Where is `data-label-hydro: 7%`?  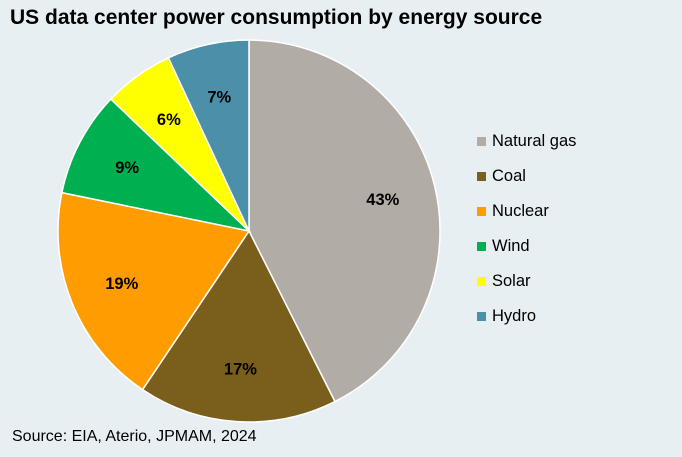 data-label-hydro: 7% is located at coordinates (219, 98).